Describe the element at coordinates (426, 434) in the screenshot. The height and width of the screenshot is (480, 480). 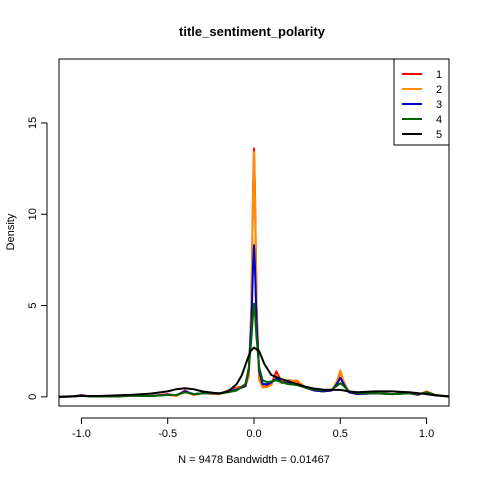
I see `x-tick-label: 1.0` at that location.